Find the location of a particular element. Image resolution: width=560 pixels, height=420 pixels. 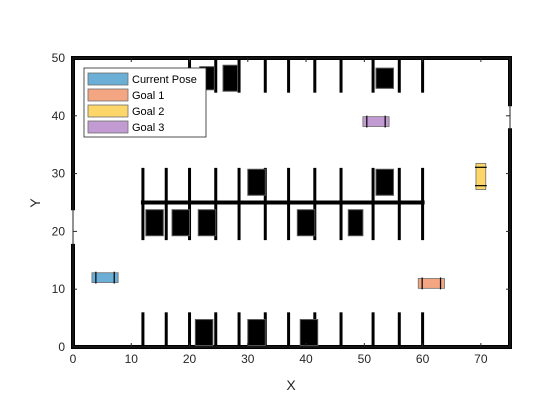

x-axis-label: X is located at coordinates (291, 385).